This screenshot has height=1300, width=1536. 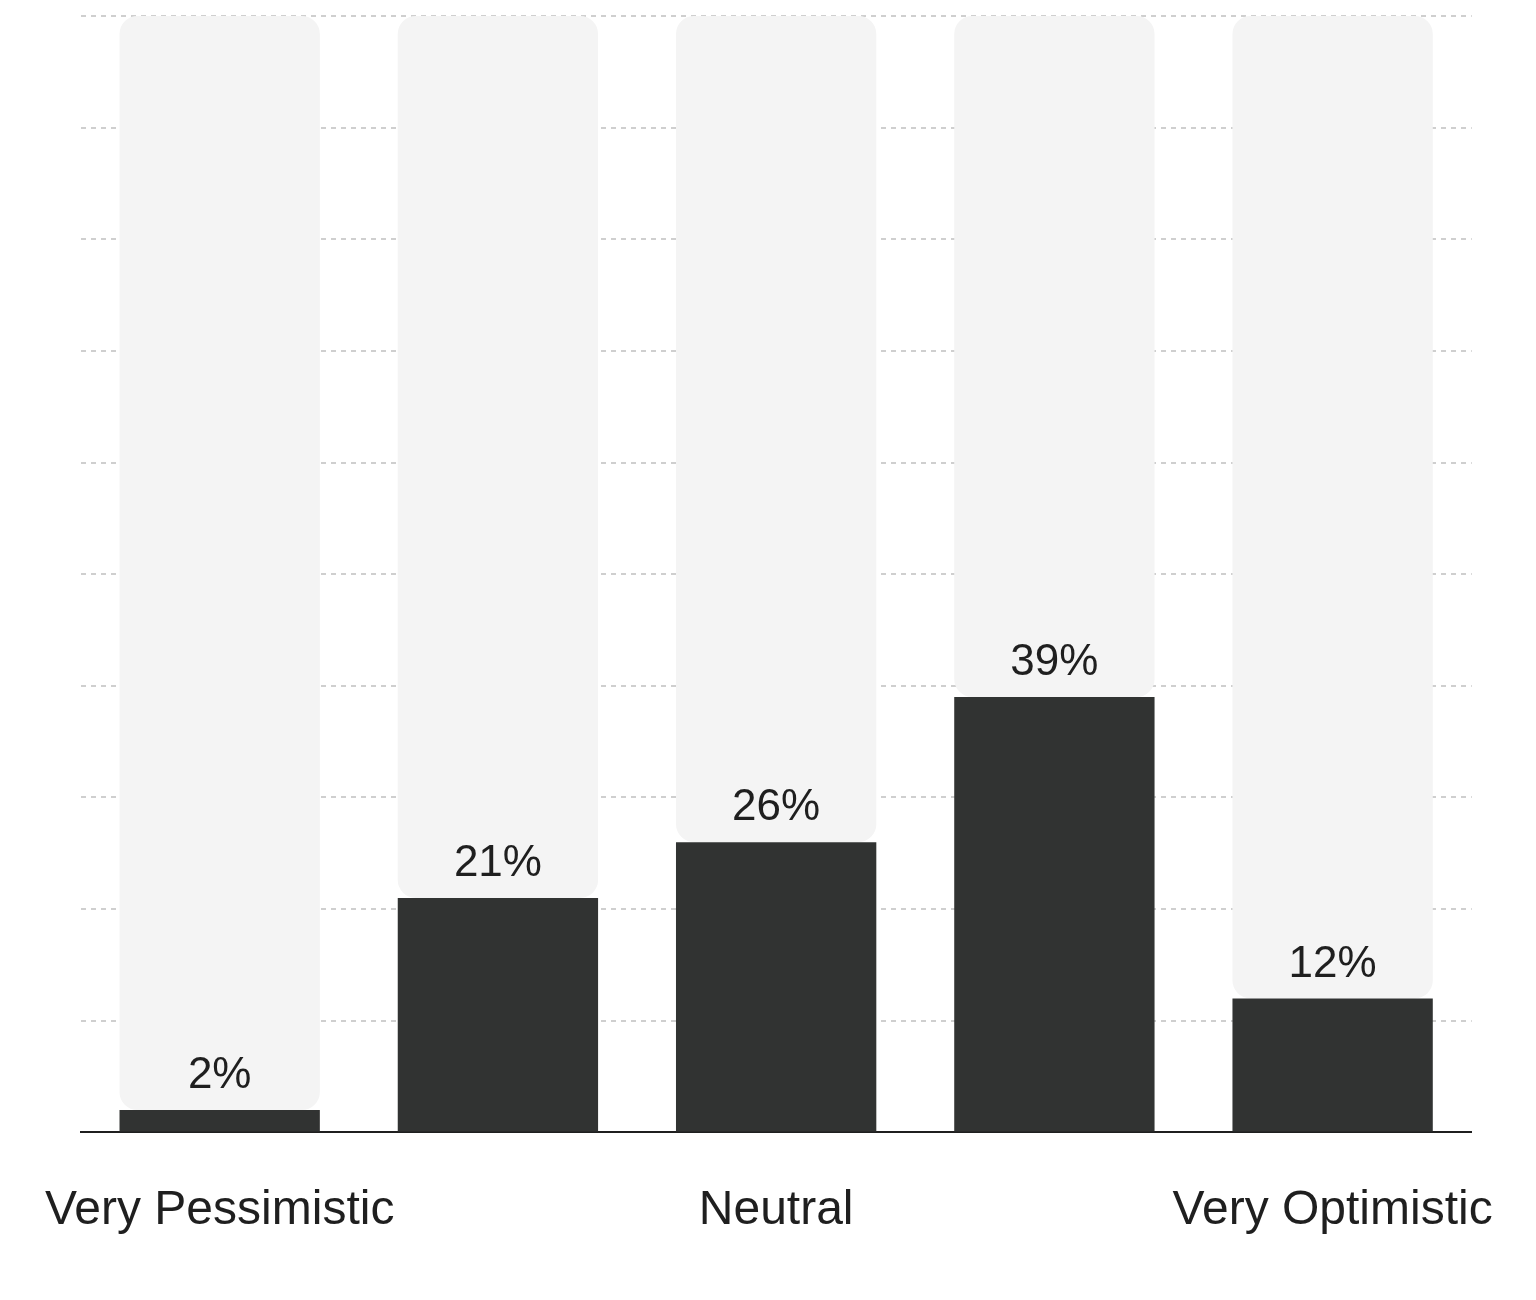 What do you see at coordinates (219, 1208) in the screenshot?
I see `x-tick-label: Very Pessimistic` at bounding box center [219, 1208].